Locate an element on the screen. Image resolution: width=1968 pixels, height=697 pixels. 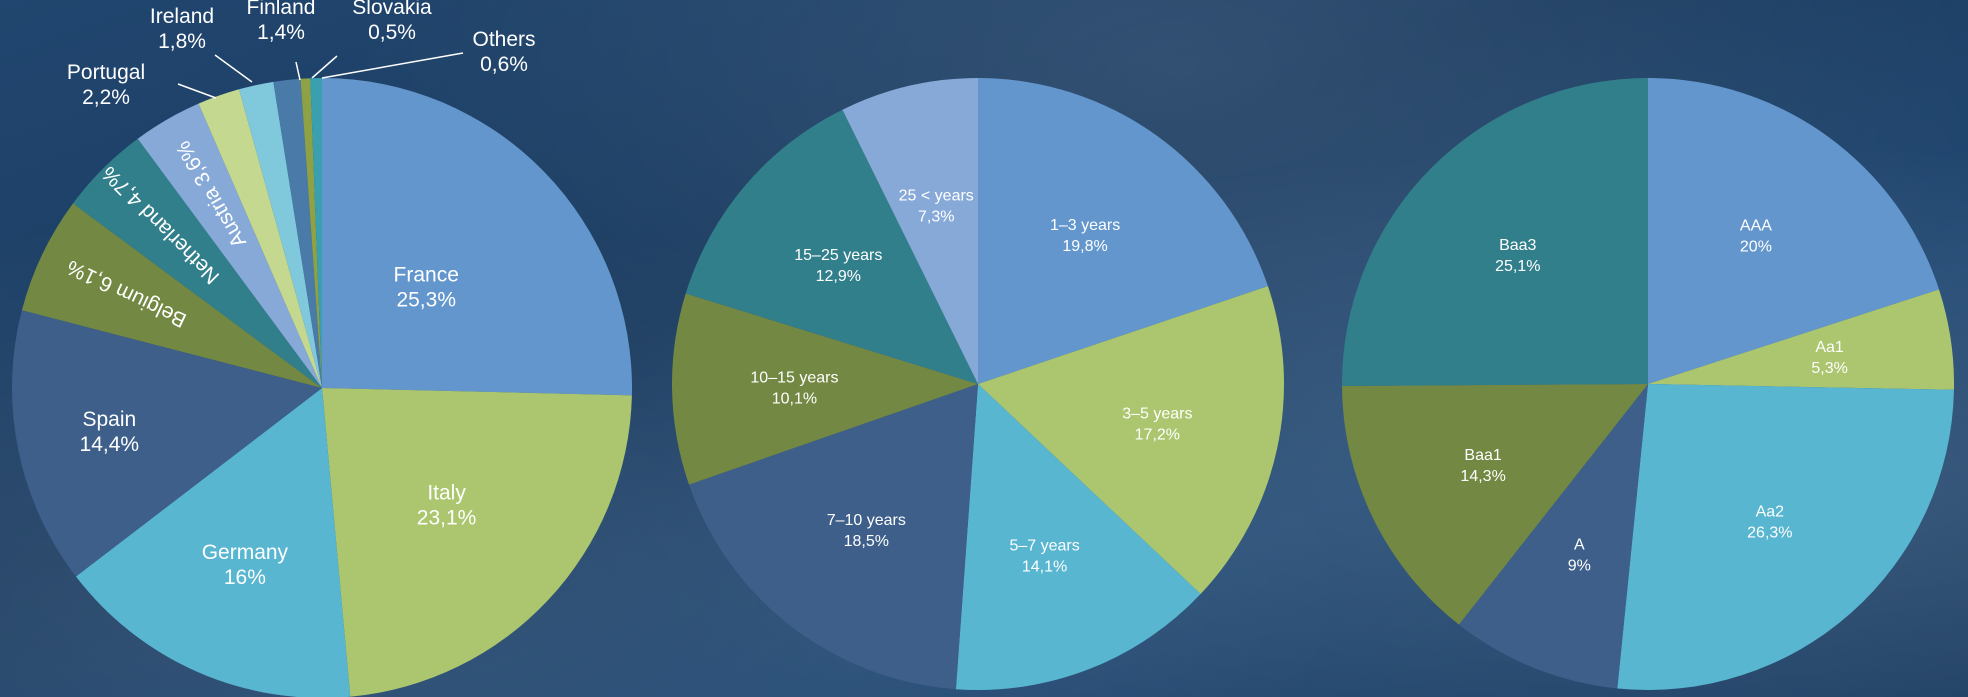
pie-slice-10-15-years is located at coordinates (825, 389).